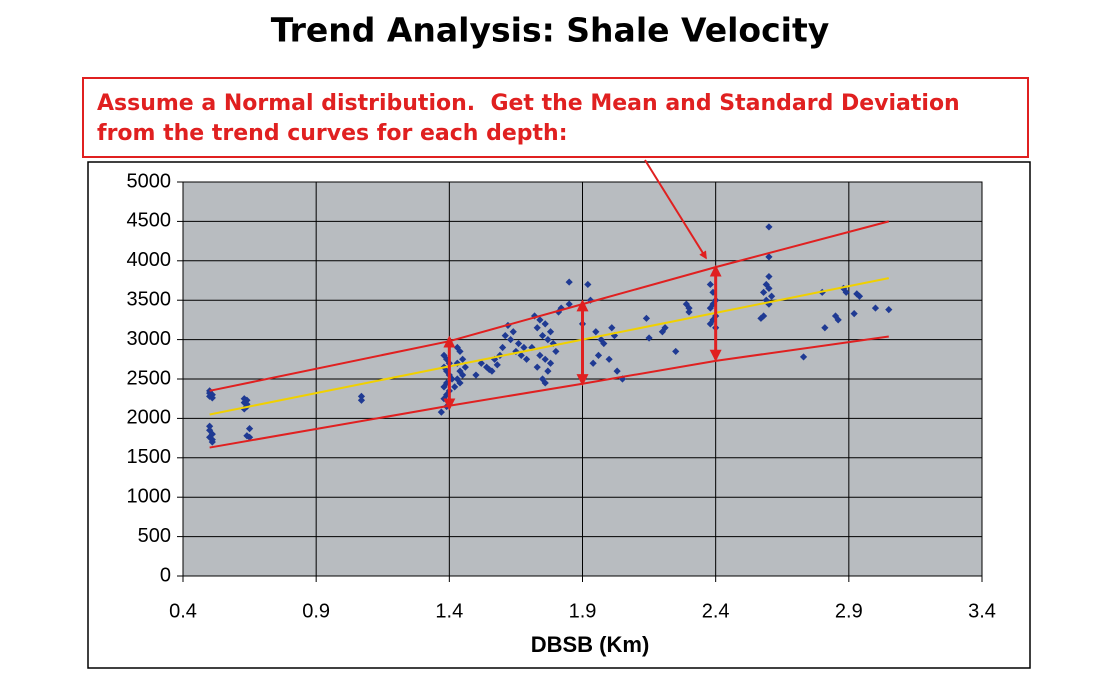 The height and width of the screenshot is (685, 1100). I want to click on y-tick-label: 0, so click(165, 575).